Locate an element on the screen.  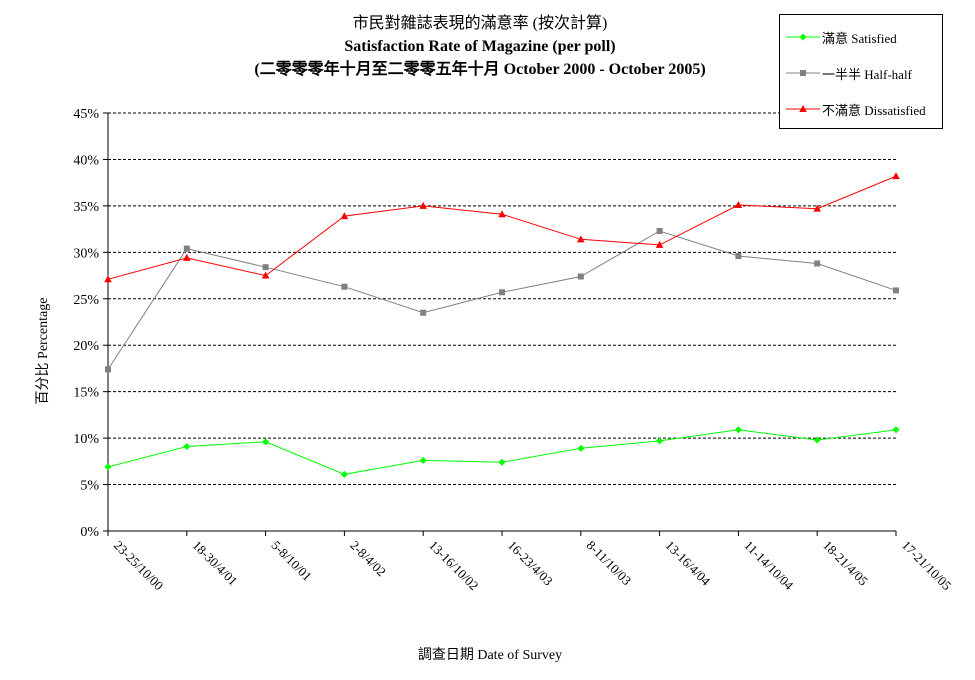
x-tick-label-0: 23-25/10/00 is located at coordinates (139, 566).